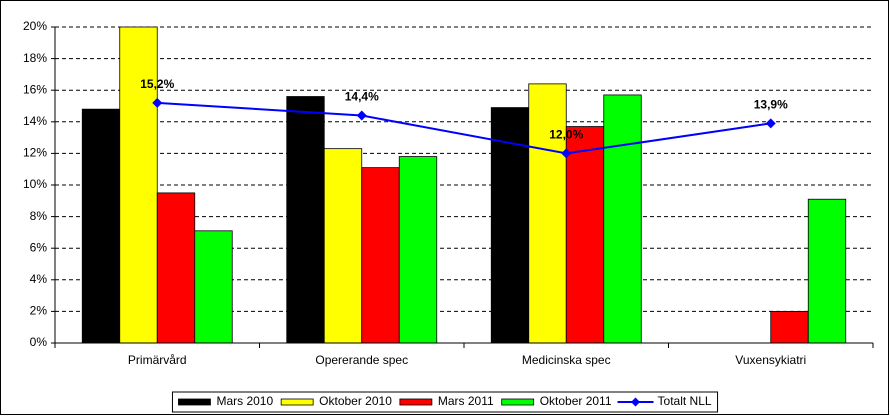 The width and height of the screenshot is (890, 416). What do you see at coordinates (35, 89) in the screenshot?
I see `y-tick-label: 16%` at bounding box center [35, 89].